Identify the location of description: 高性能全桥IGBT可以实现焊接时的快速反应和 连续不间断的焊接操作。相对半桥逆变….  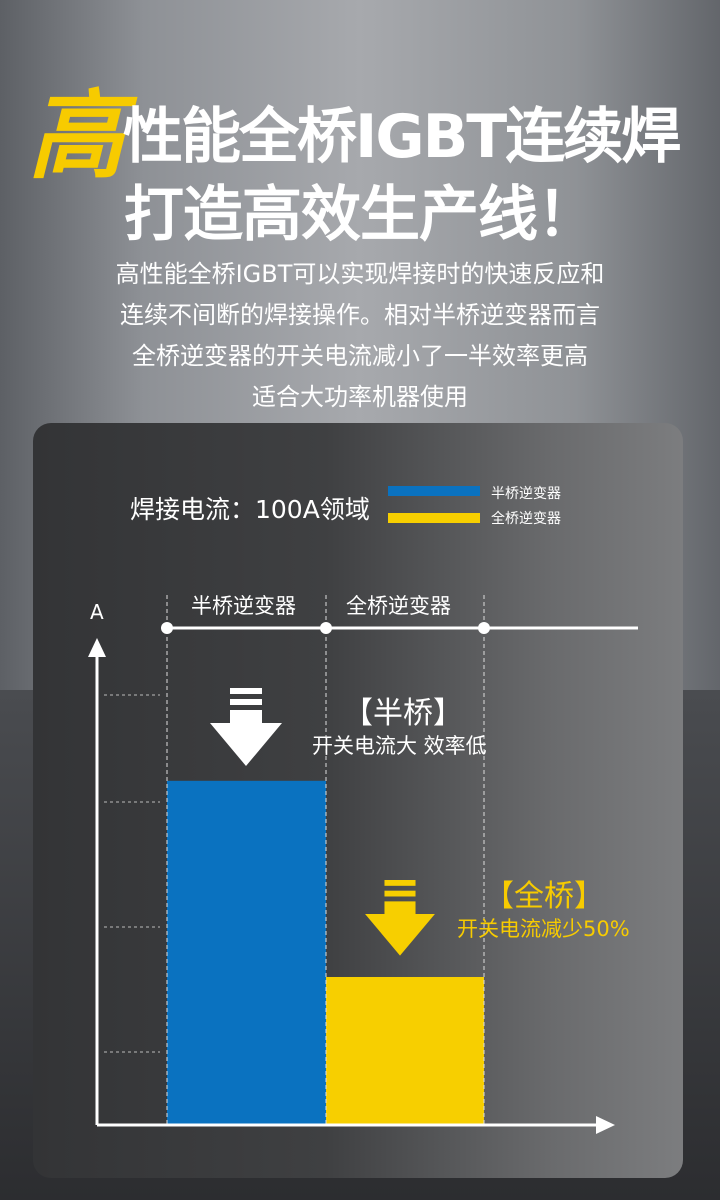
(360, 336).